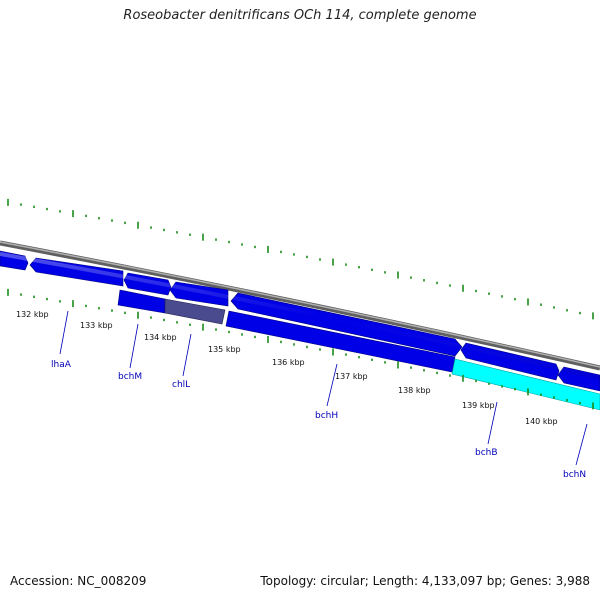  I want to click on callout-line-bchm, so click(134, 346).